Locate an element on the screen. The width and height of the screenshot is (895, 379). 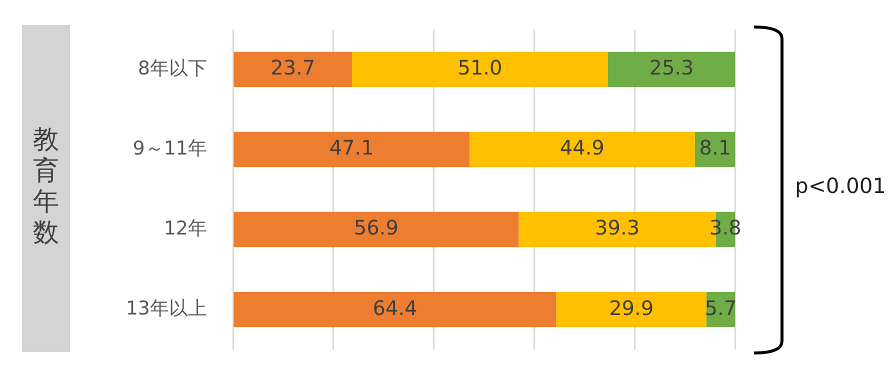
data-label: 64.4 is located at coordinates (395, 308).